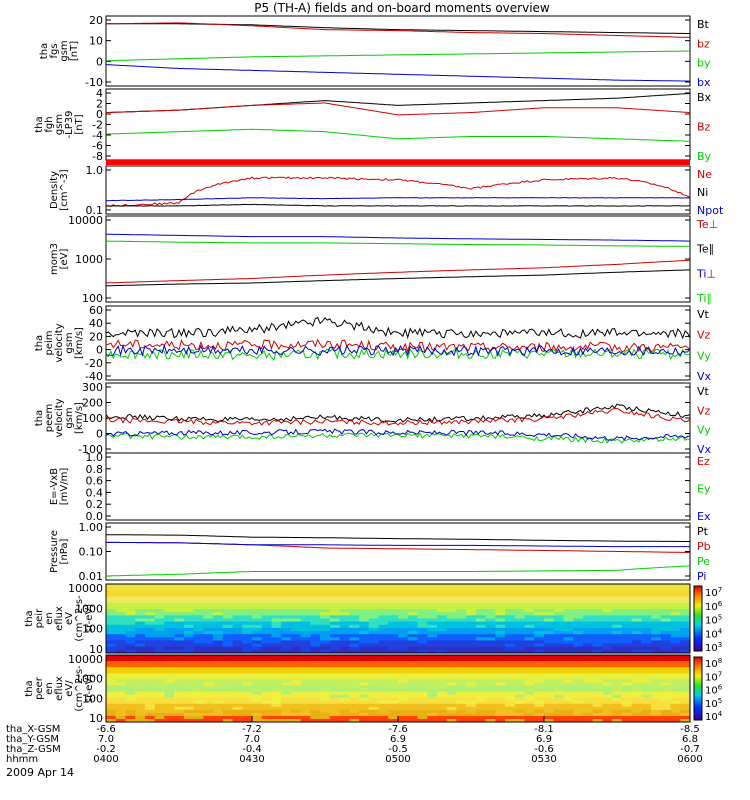 This screenshot has width=750, height=800. I want to click on series-line-Ni, so click(398, 205).